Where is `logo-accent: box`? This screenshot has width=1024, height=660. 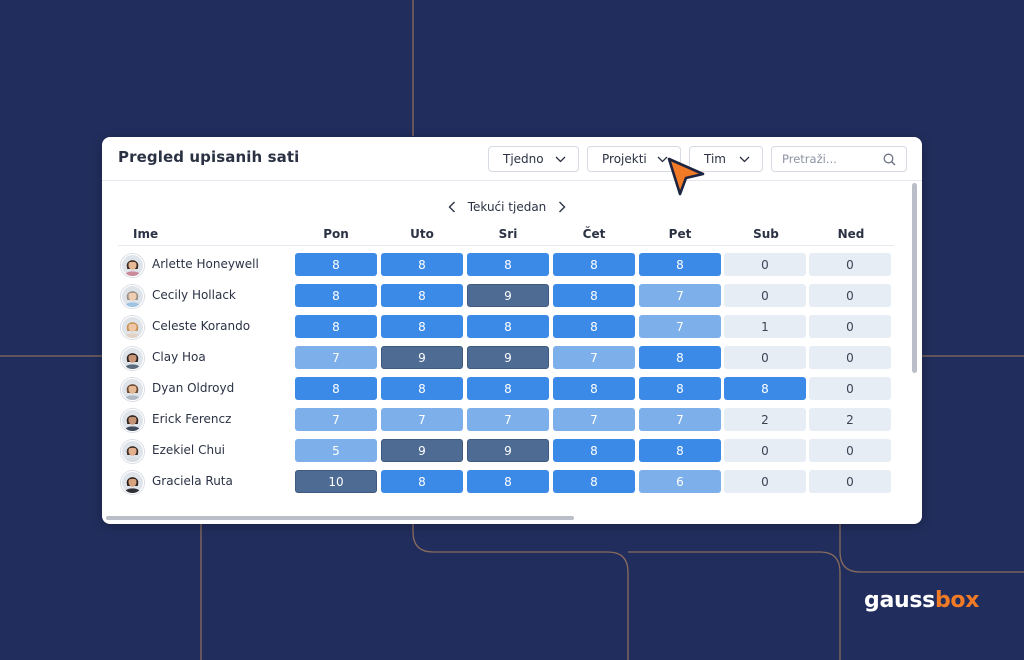
logo-accent: box is located at coordinates (957, 600).